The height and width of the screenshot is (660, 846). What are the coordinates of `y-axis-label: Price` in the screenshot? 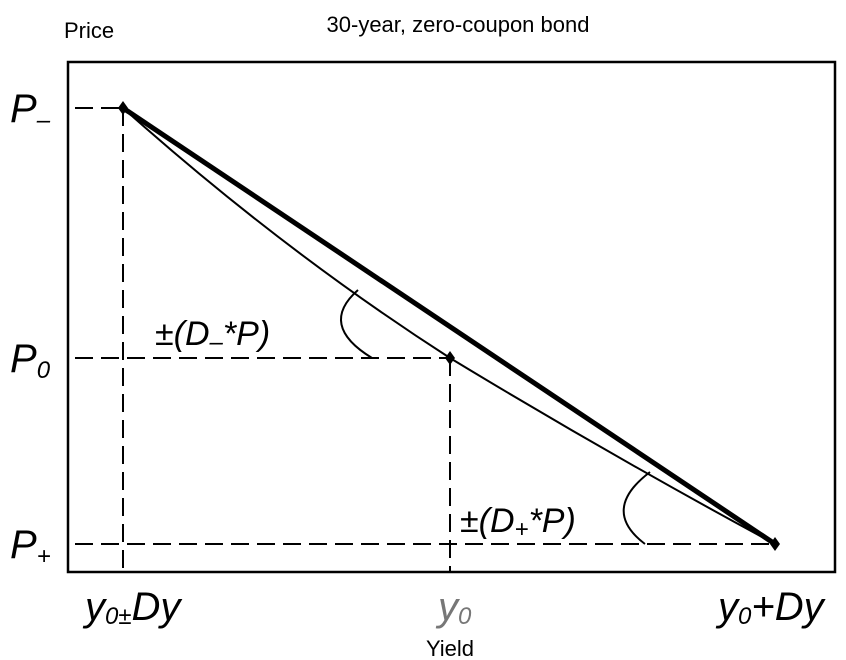 It's located at (89, 30).